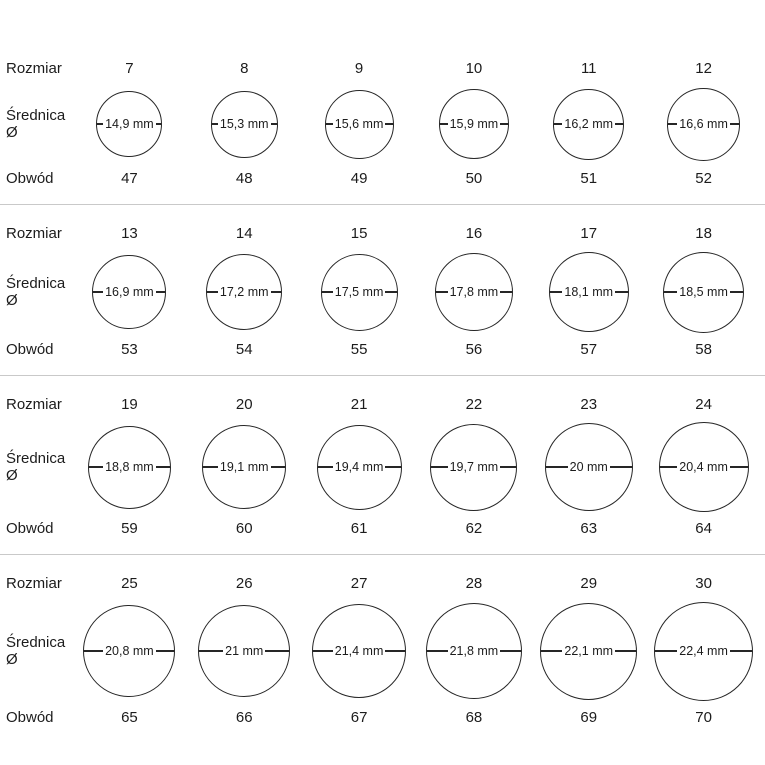 This screenshot has width=765, height=765. What do you see at coordinates (589, 124) in the screenshot?
I see `diameter-label: 16,2 mm` at bounding box center [589, 124].